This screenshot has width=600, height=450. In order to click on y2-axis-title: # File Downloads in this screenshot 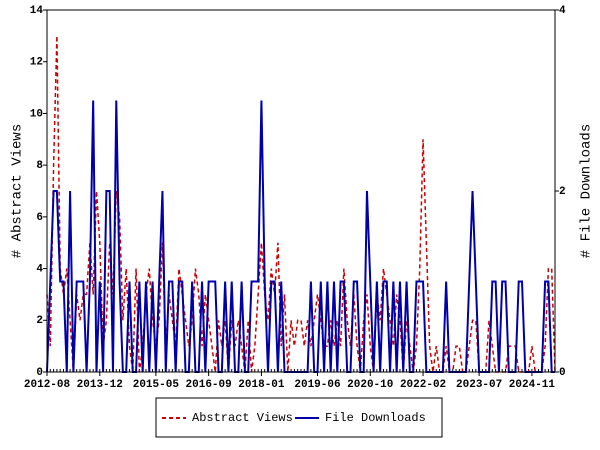, I will do `click(587, 191)`.